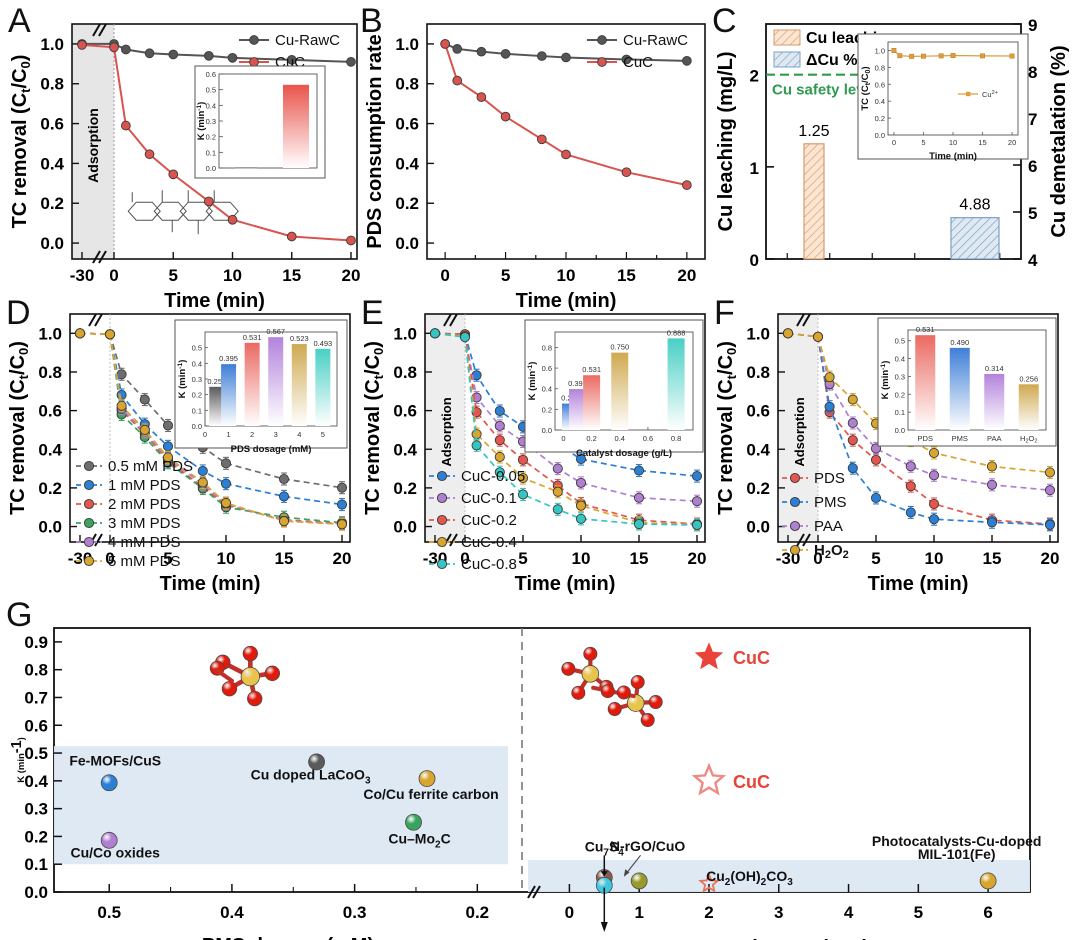  I want to click on svg-text: Cu–Mo2C, so click(419, 840).